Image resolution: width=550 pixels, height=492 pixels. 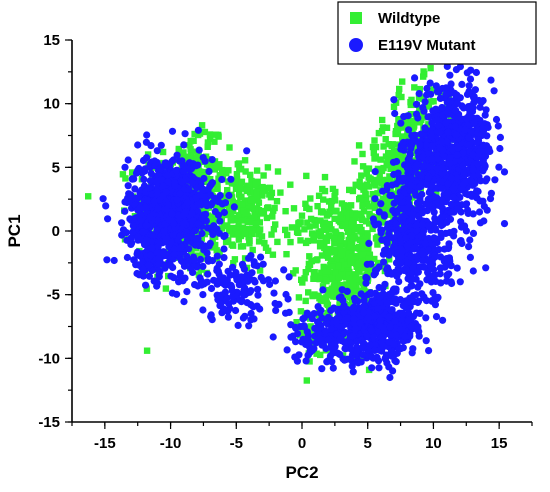 What do you see at coordinates (49, 422) in the screenshot?
I see `y-tick-label: -15` at bounding box center [49, 422].